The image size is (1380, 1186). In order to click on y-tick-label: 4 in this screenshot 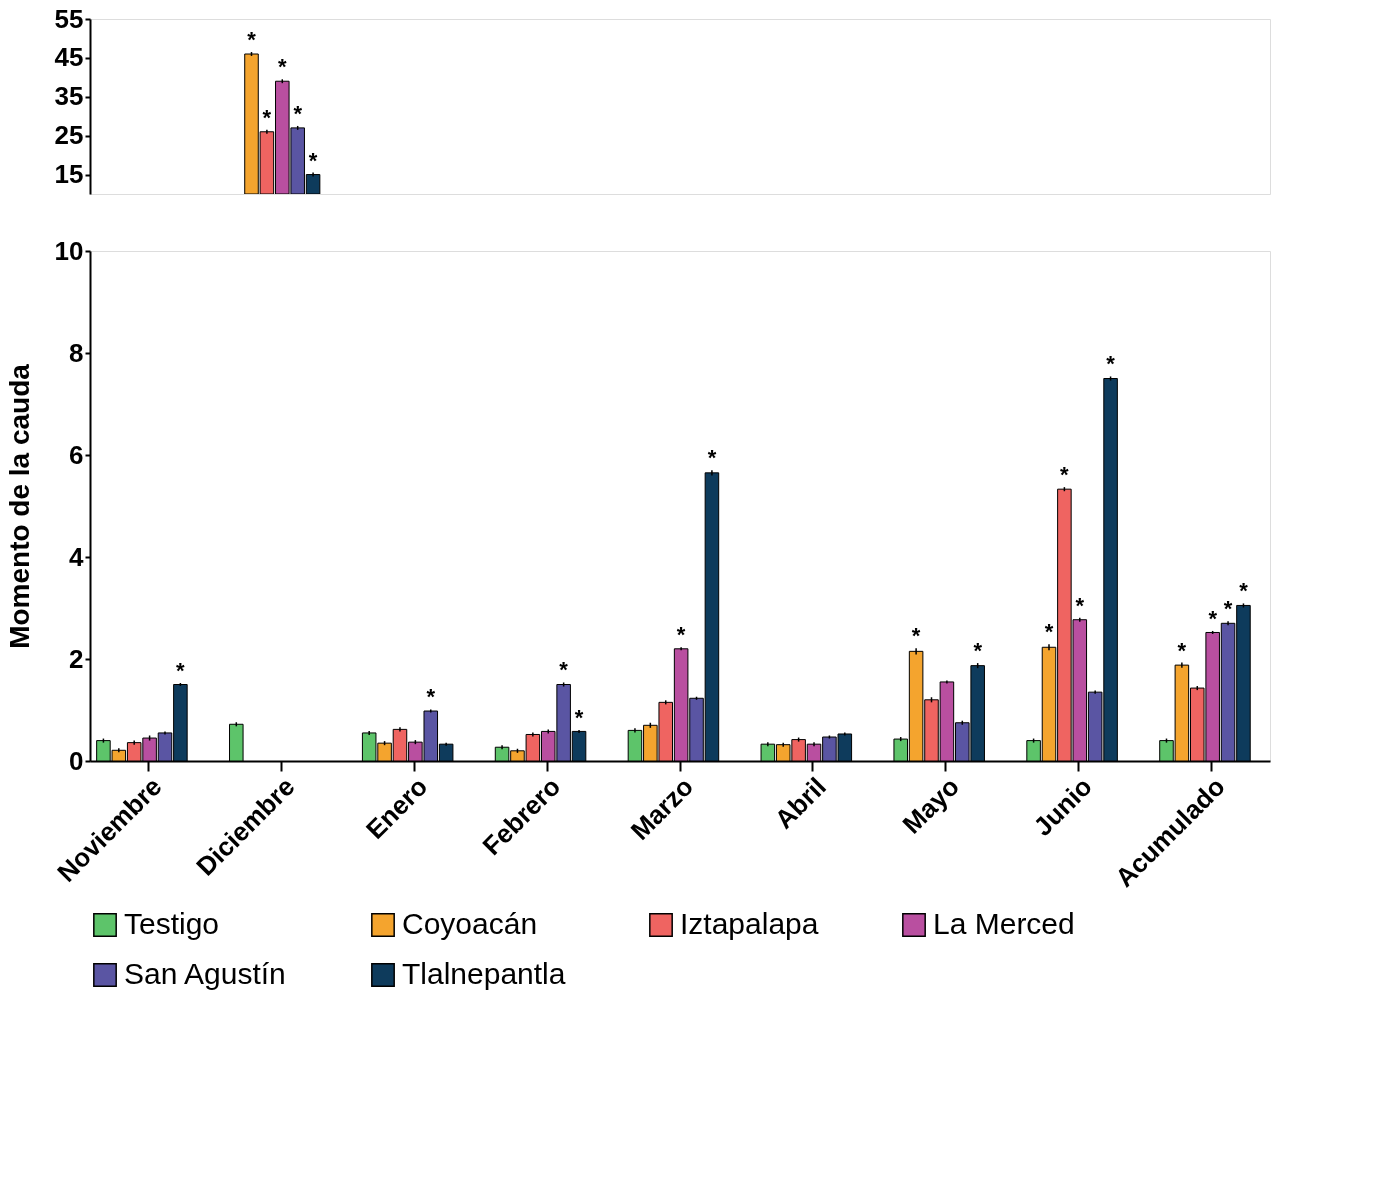, I will do `click(77, 556)`.